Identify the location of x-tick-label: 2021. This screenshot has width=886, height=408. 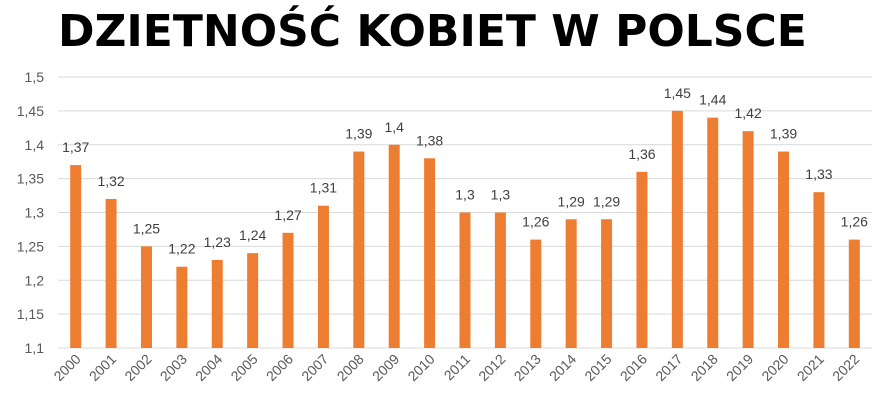
(810, 367).